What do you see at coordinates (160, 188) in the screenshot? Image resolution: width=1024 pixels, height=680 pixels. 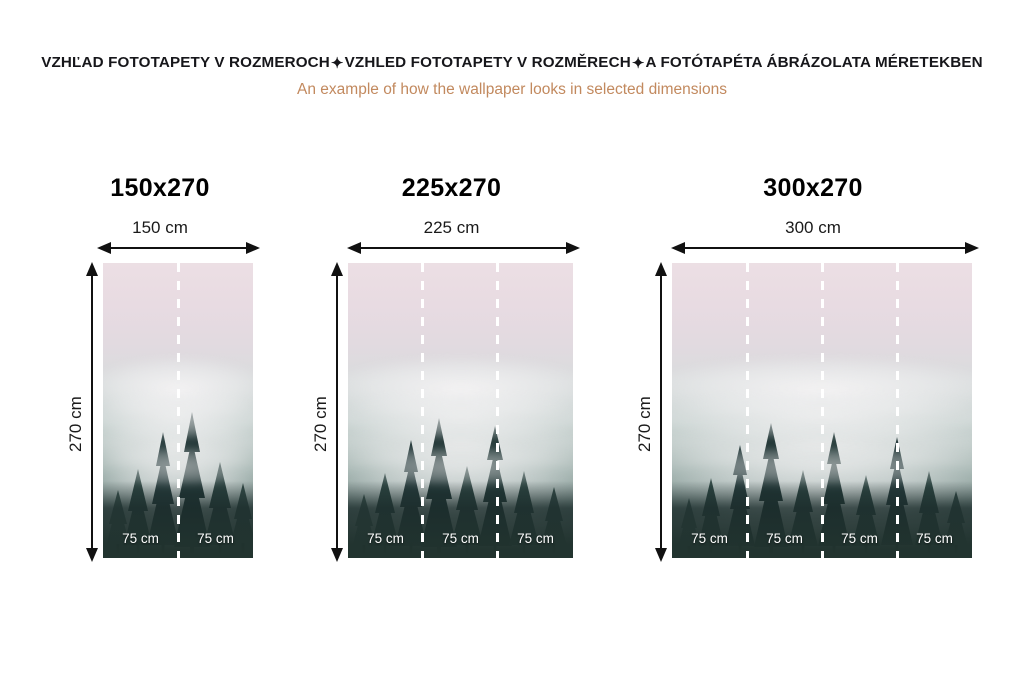 I see `panel-title: 150x270` at bounding box center [160, 188].